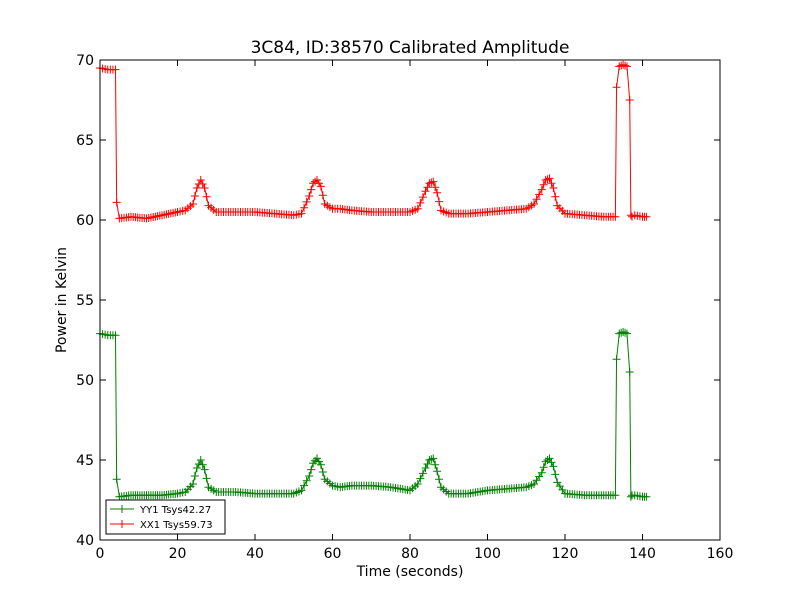  I want to click on y-axis-label: Power in Kelvin, so click(62, 300).